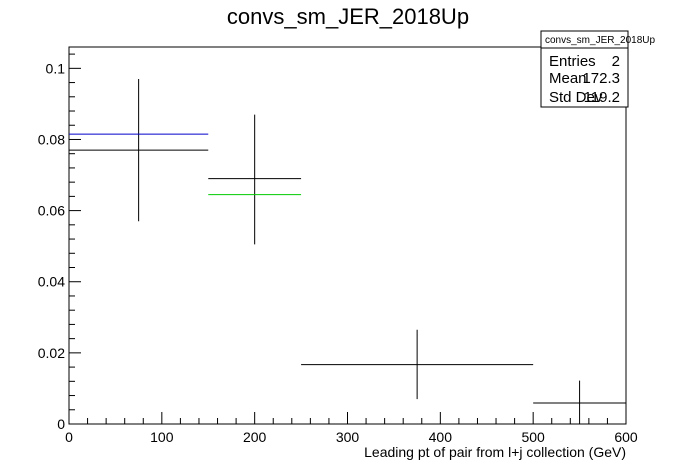  Describe the element at coordinates (572, 61) in the screenshot. I see `stats-entries-label: Entries` at that location.